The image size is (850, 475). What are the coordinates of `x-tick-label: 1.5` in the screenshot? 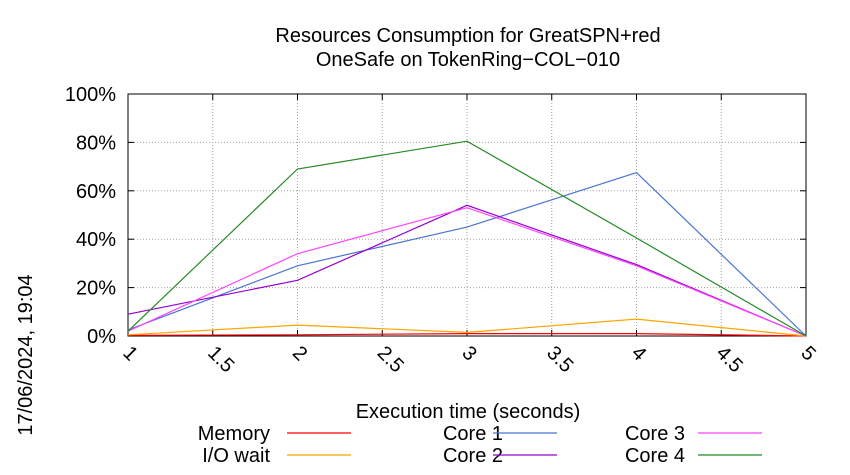 It's located at (220, 359).